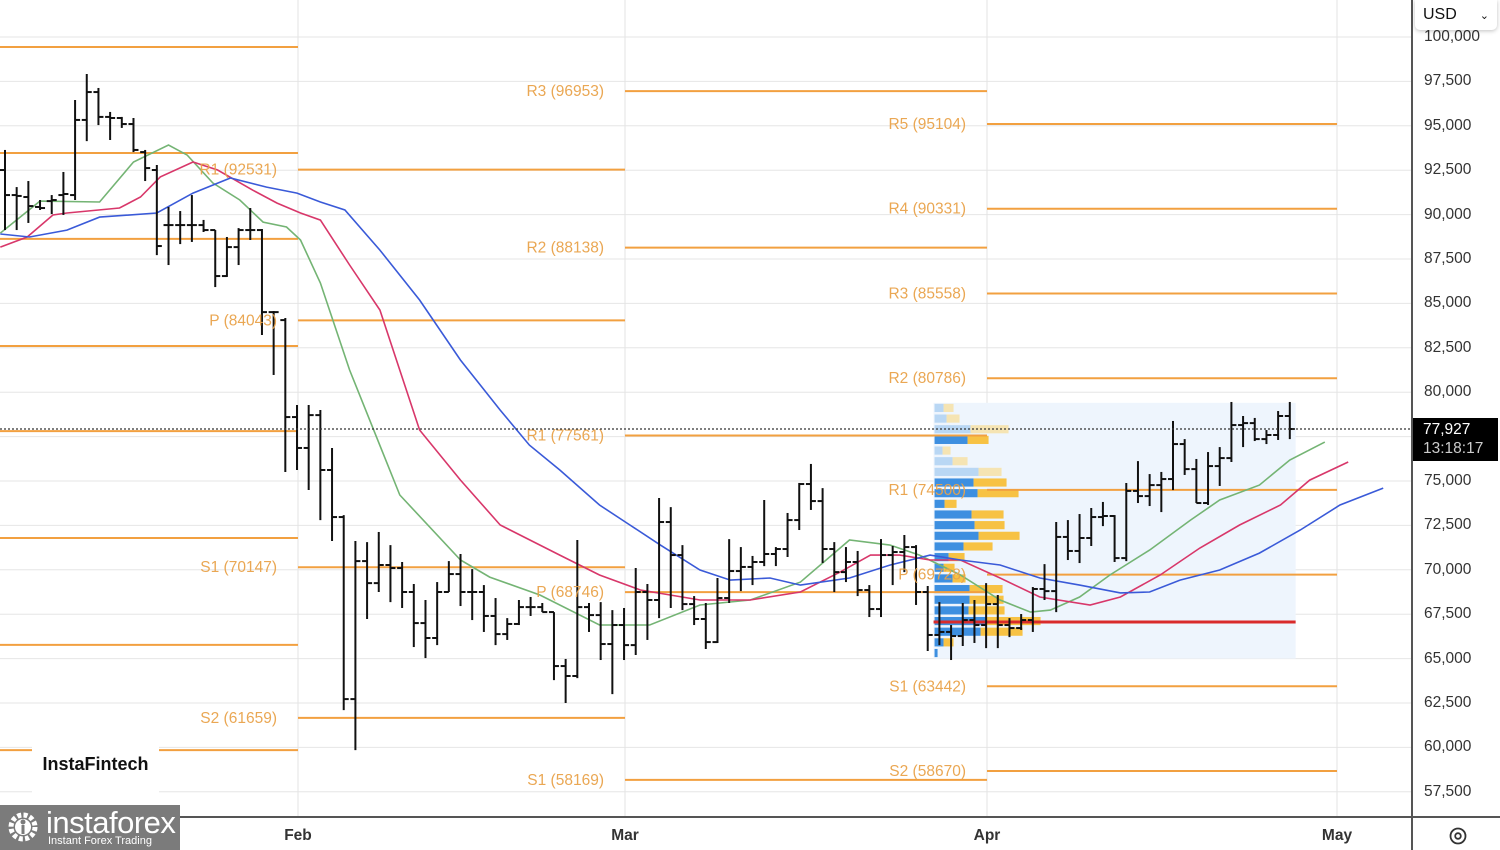  Describe the element at coordinates (1458, 836) in the screenshot. I see `settings-icon` at that location.